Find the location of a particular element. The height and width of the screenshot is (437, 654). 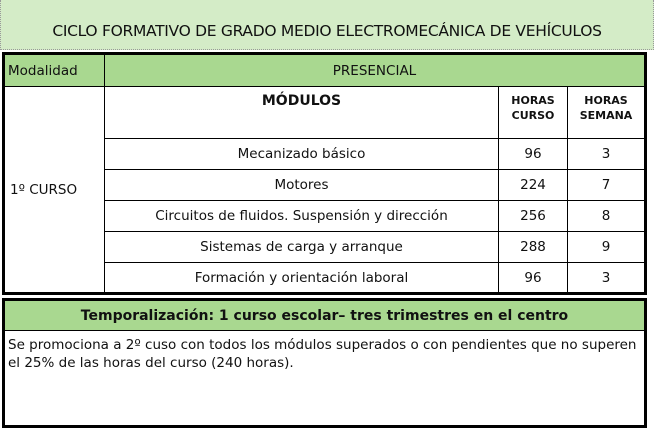

horas-semana: 8 is located at coordinates (606, 216).